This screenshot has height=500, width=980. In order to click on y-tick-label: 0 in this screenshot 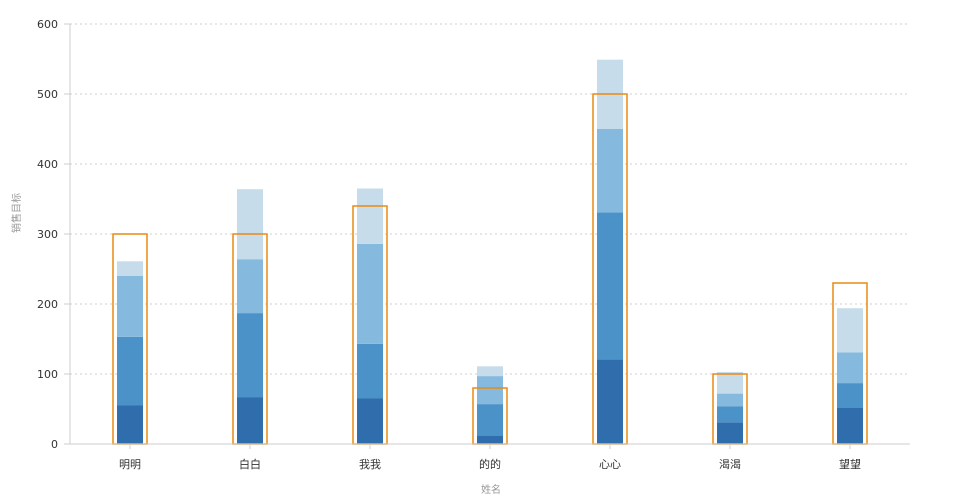, I will do `click(54, 444)`.